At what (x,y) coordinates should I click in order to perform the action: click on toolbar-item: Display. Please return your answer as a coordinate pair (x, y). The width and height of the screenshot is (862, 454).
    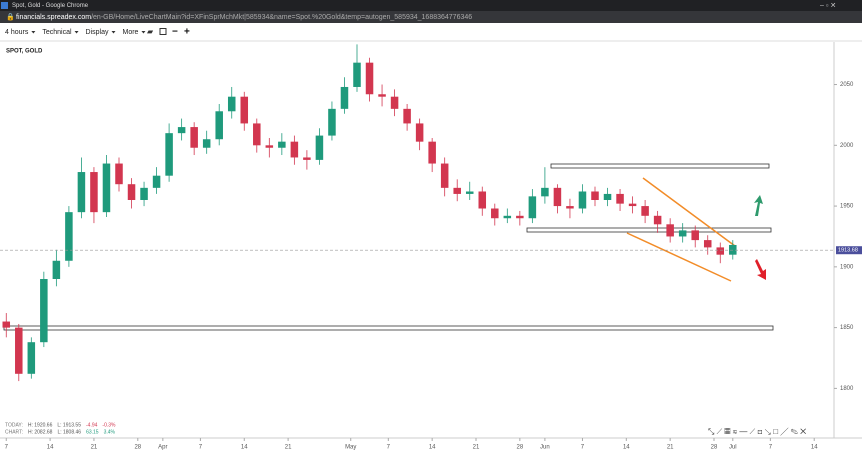
    Looking at the image, I should click on (97, 32).